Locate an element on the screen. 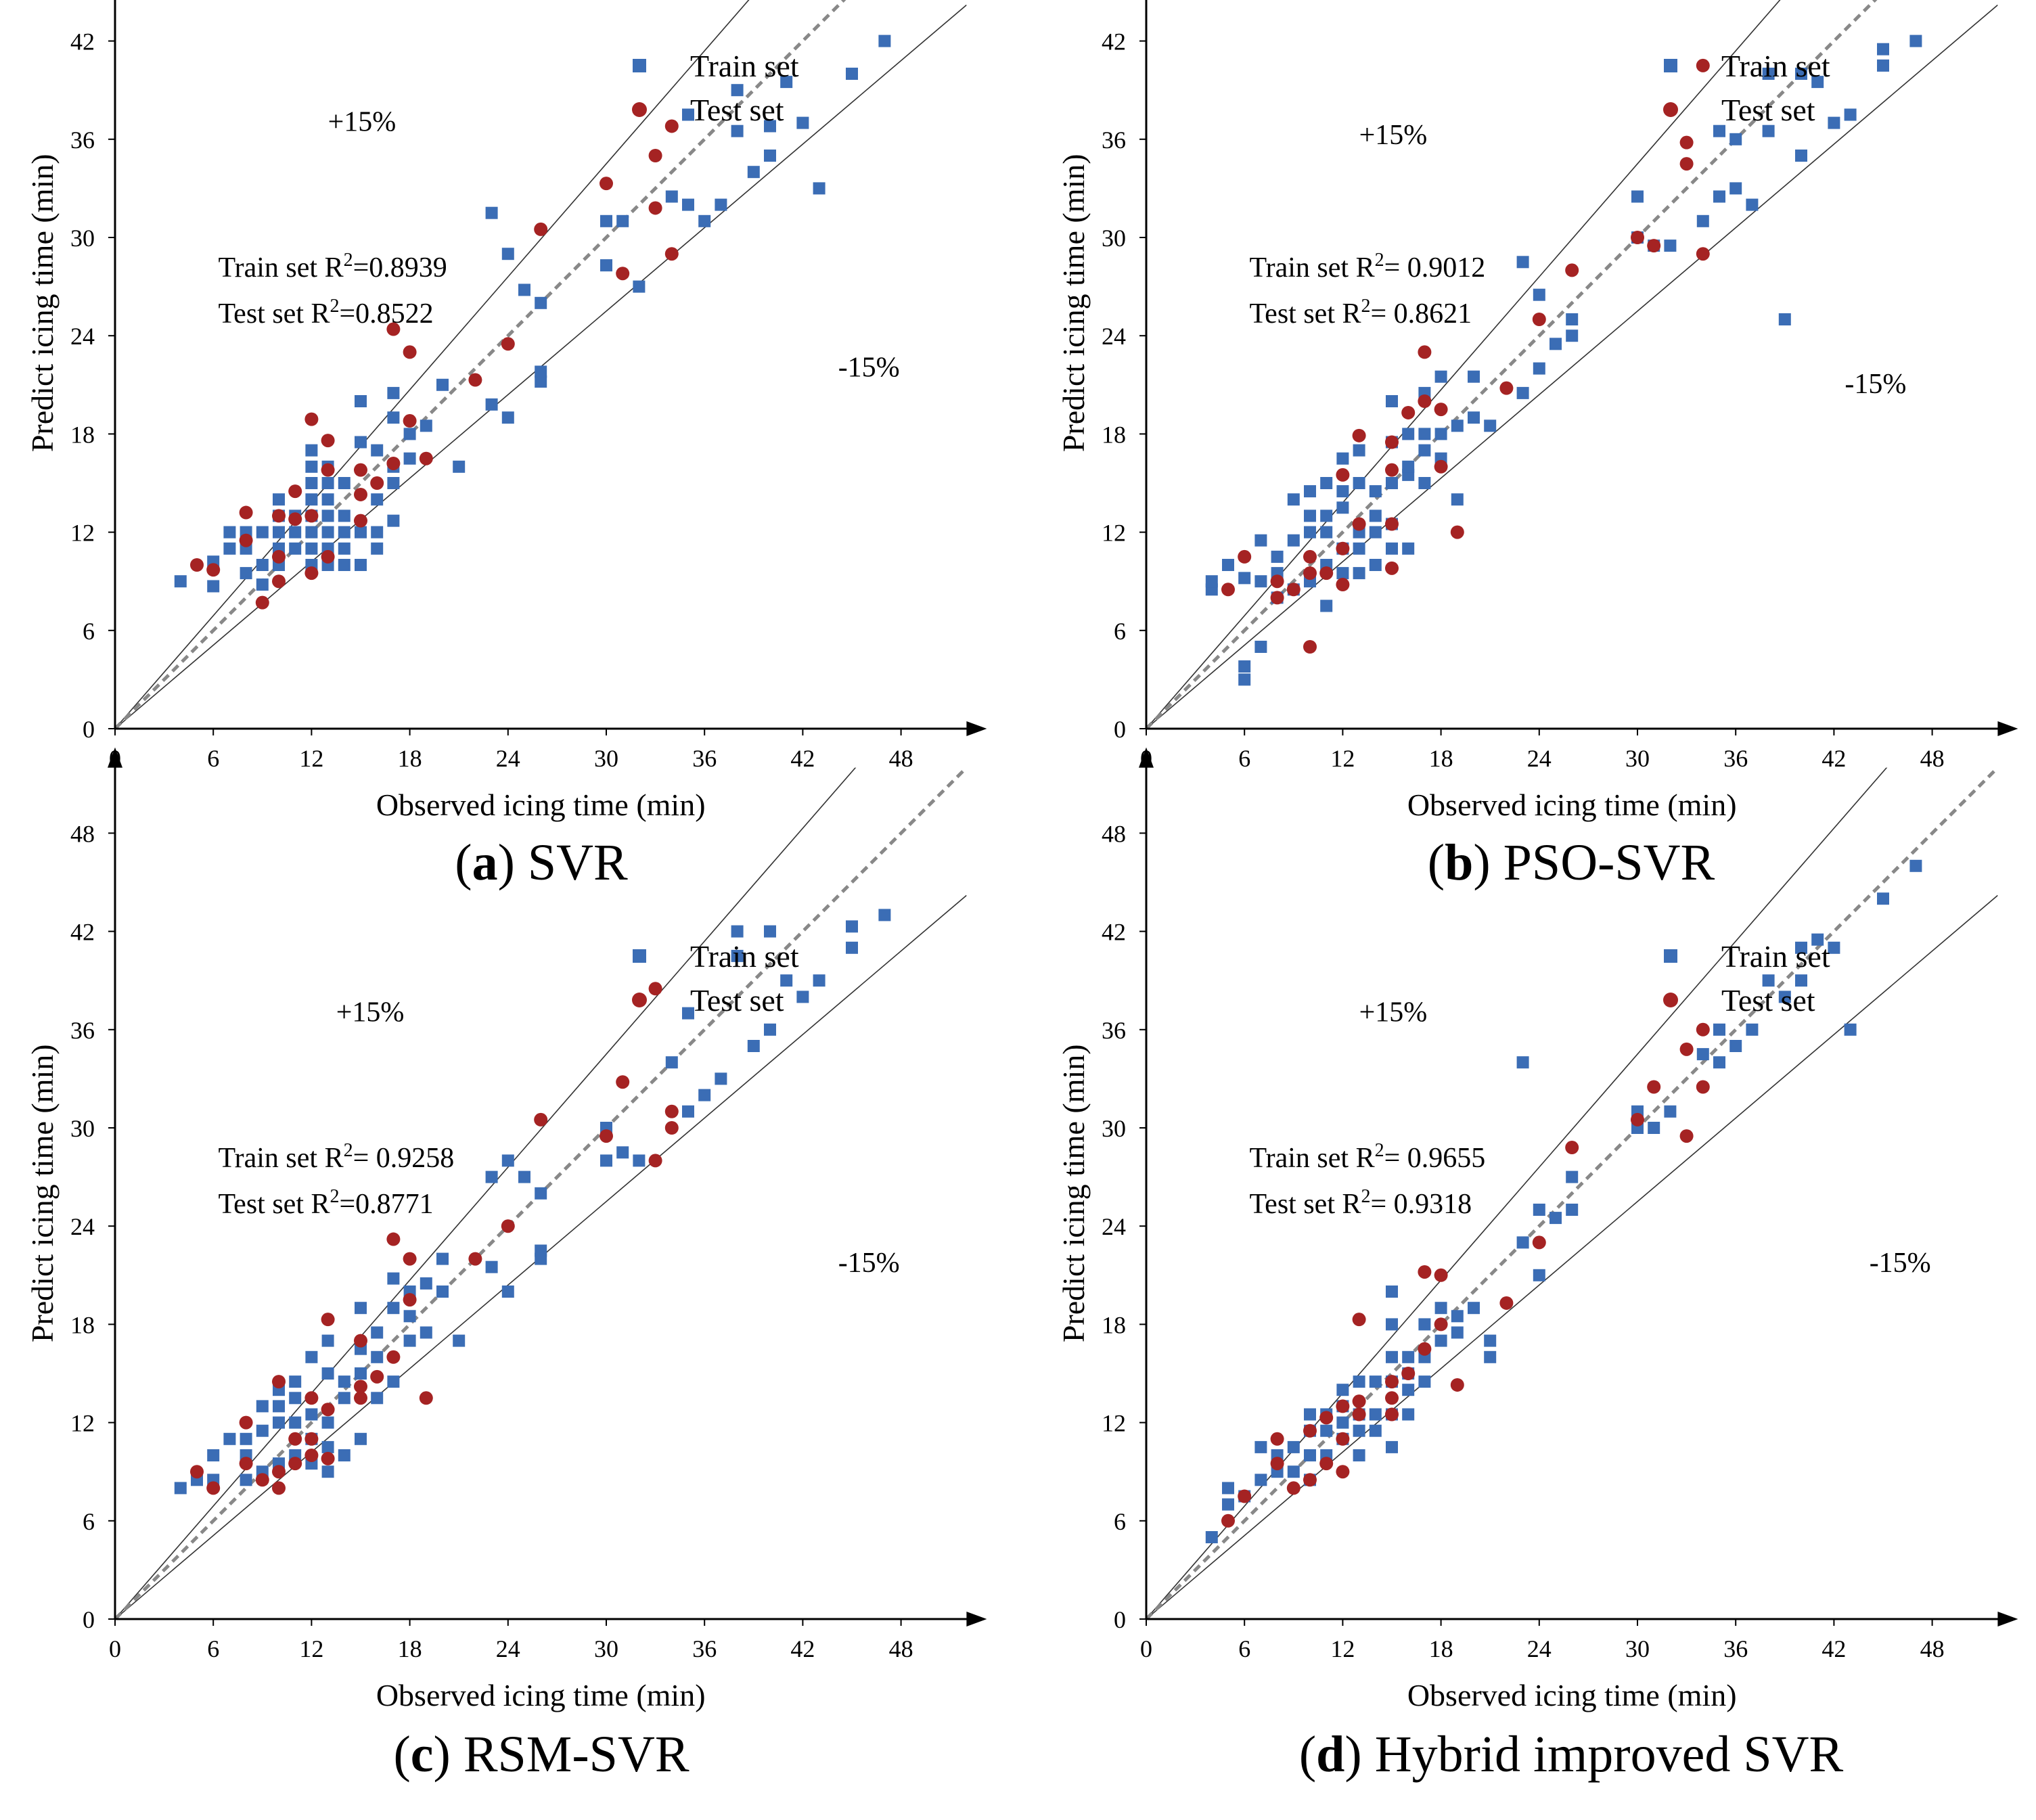 The width and height of the screenshot is (2036, 1820). y-tick-label: 18 is located at coordinates (82, 434).